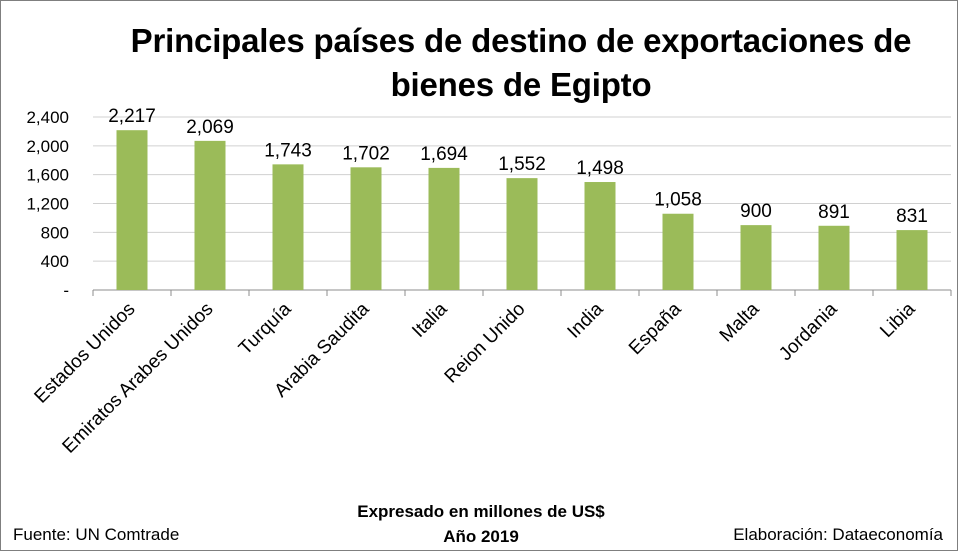 This screenshot has height=553, width=960. What do you see at coordinates (47, 117) in the screenshot?
I see `y-tick-label: 2,400` at bounding box center [47, 117].